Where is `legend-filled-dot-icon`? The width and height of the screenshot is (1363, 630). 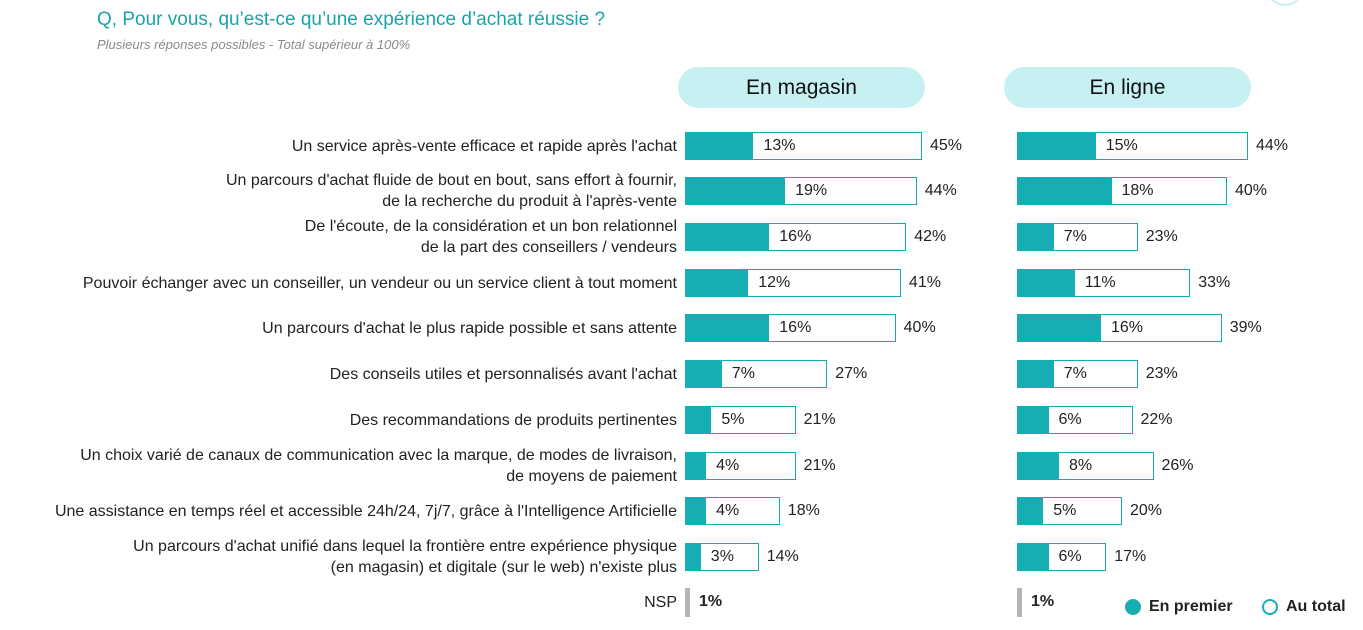 legend-filled-dot-icon is located at coordinates (1133, 607).